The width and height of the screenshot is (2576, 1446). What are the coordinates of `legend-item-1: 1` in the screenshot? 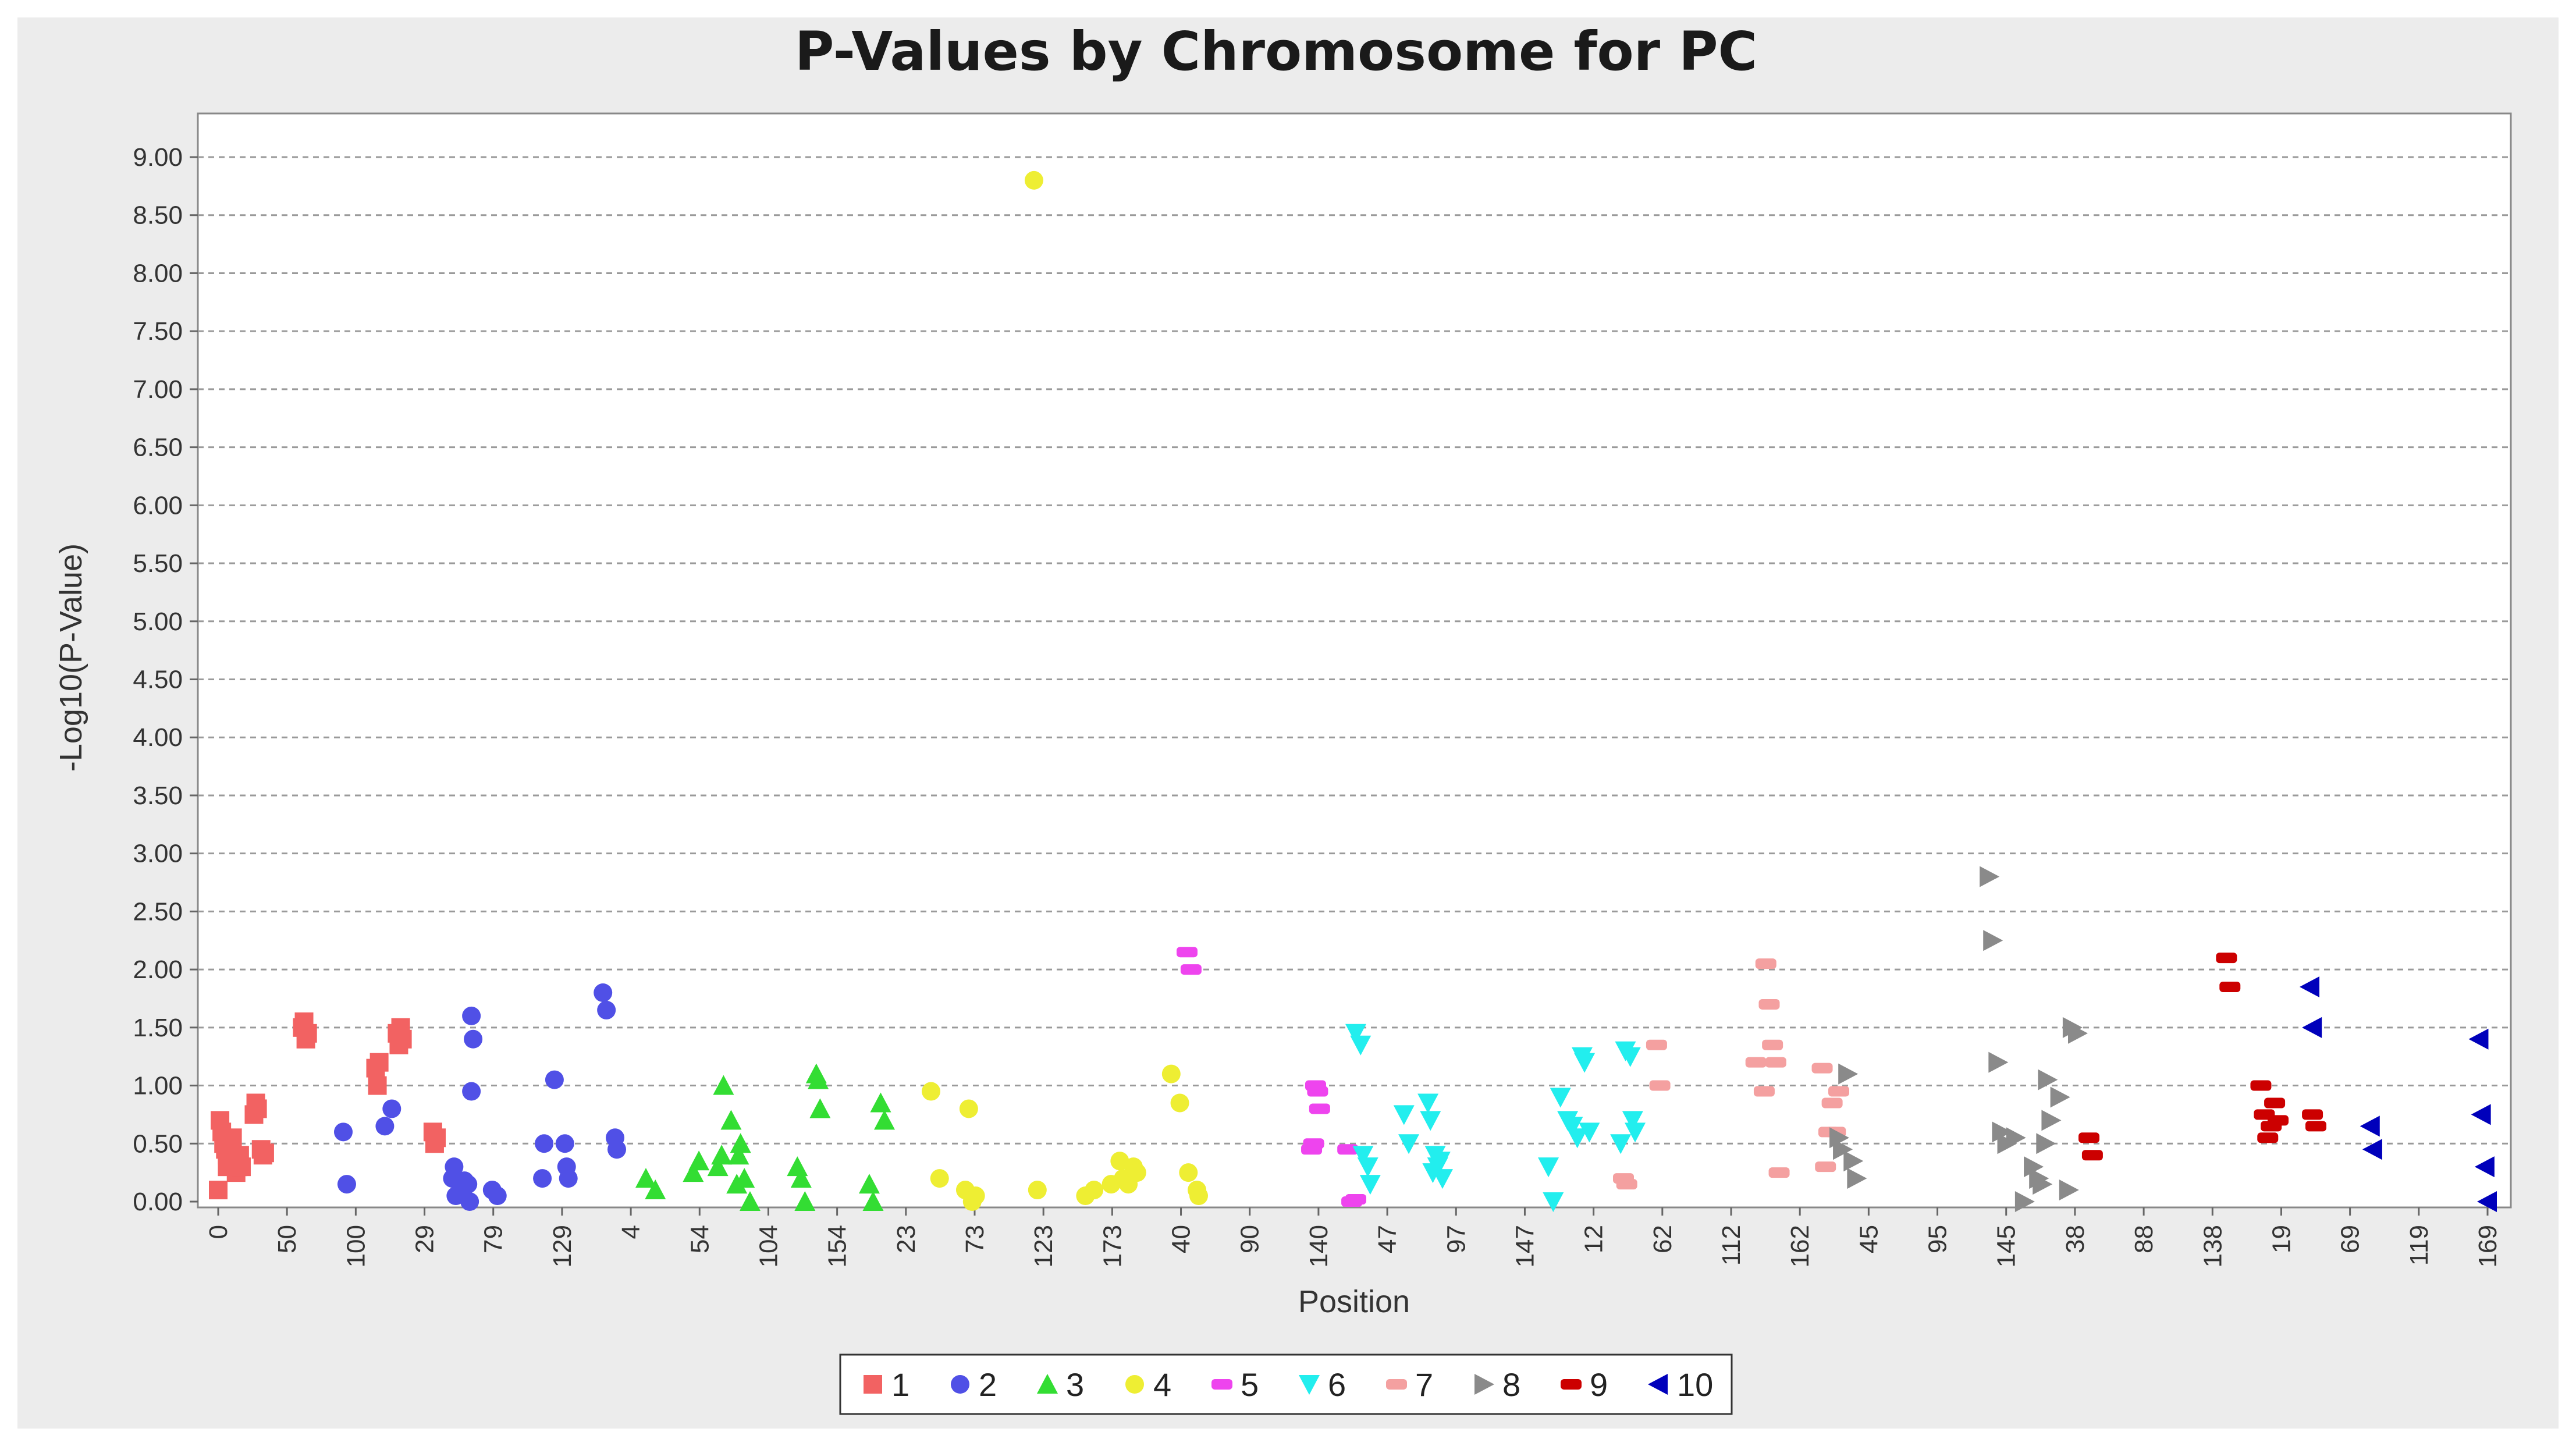 It's located at (887, 1384).